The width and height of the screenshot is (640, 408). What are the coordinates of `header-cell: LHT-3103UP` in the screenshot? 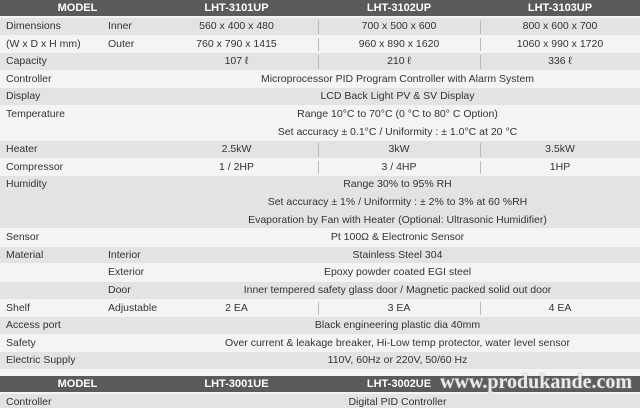 It's located at (560, 8).